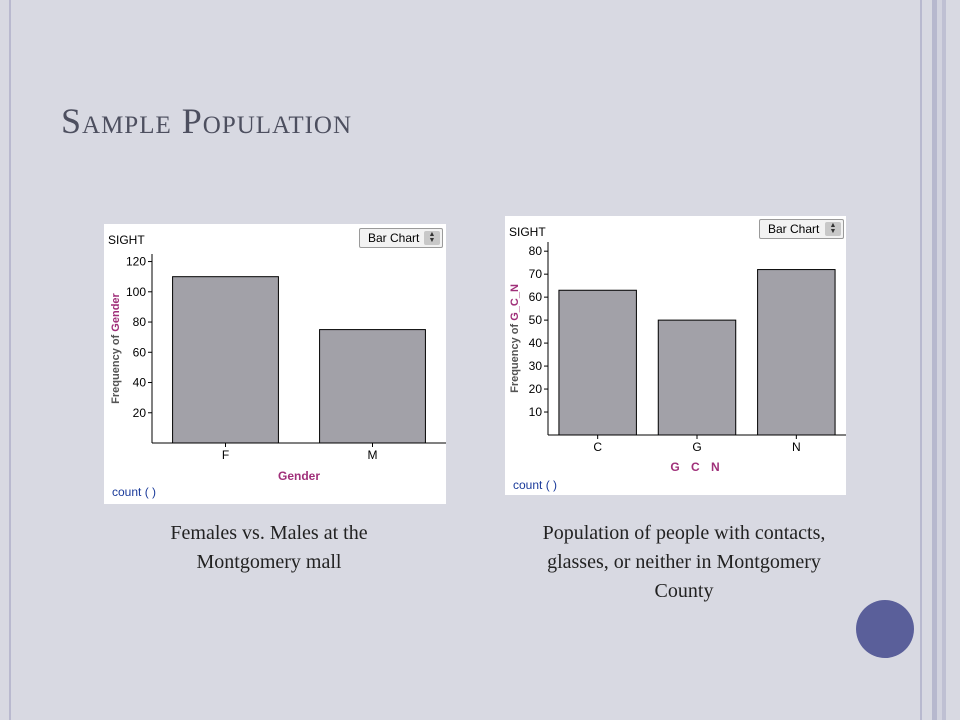 This screenshot has width=960, height=720. I want to click on y-axis-label-variable: Gender, so click(116, 311).